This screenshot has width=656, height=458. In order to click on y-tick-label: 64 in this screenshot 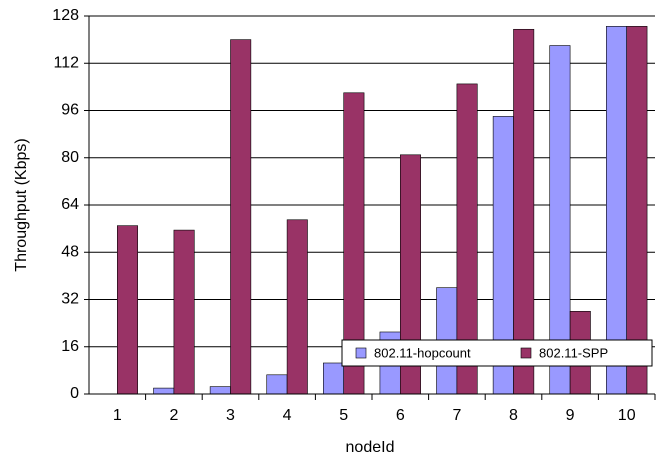, I will do `click(70, 204)`.